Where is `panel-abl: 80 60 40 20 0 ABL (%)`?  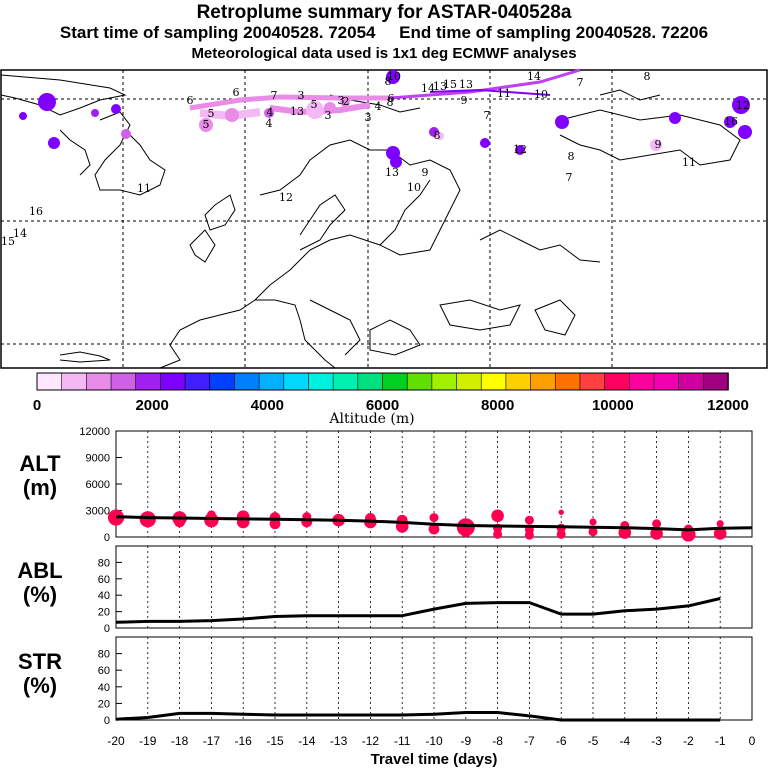 panel-abl: 80 60 40 20 0 ABL (%) is located at coordinates (385, 590).